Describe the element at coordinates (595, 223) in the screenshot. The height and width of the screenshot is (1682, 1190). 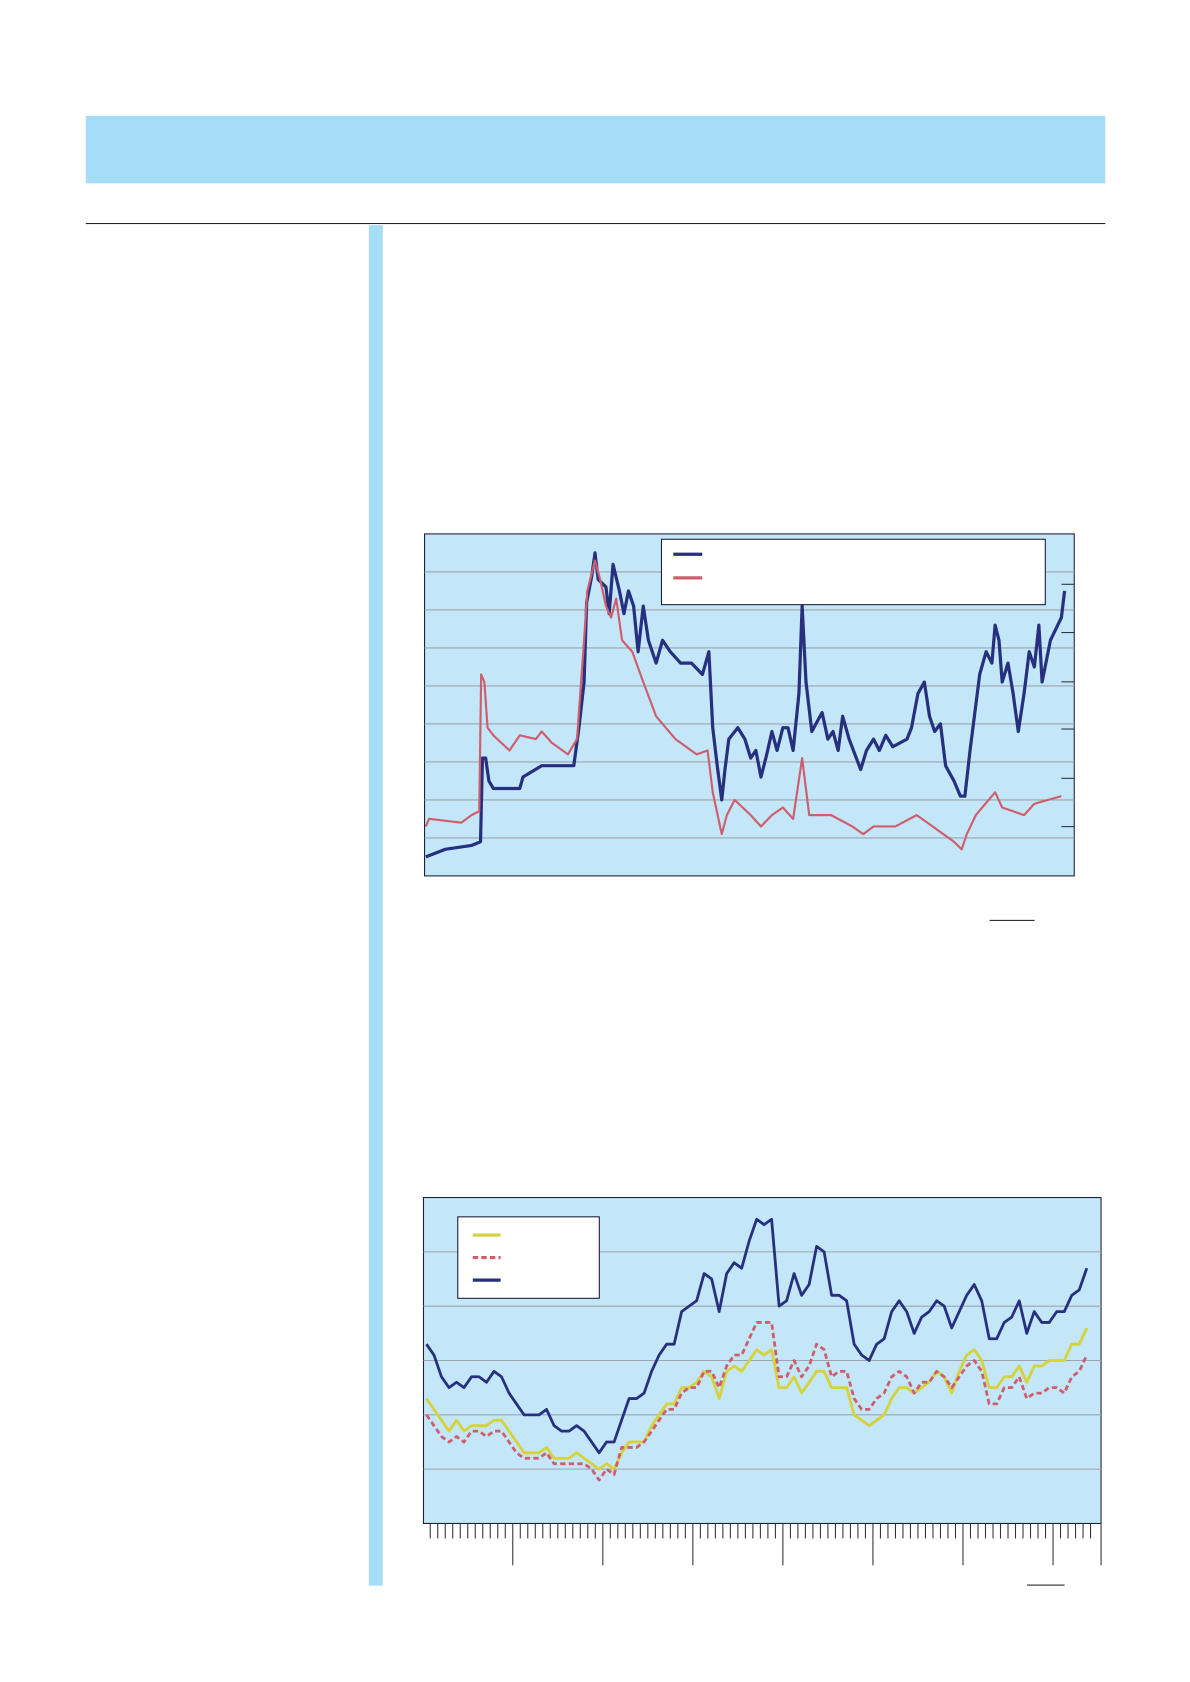
I see `header-divider` at that location.